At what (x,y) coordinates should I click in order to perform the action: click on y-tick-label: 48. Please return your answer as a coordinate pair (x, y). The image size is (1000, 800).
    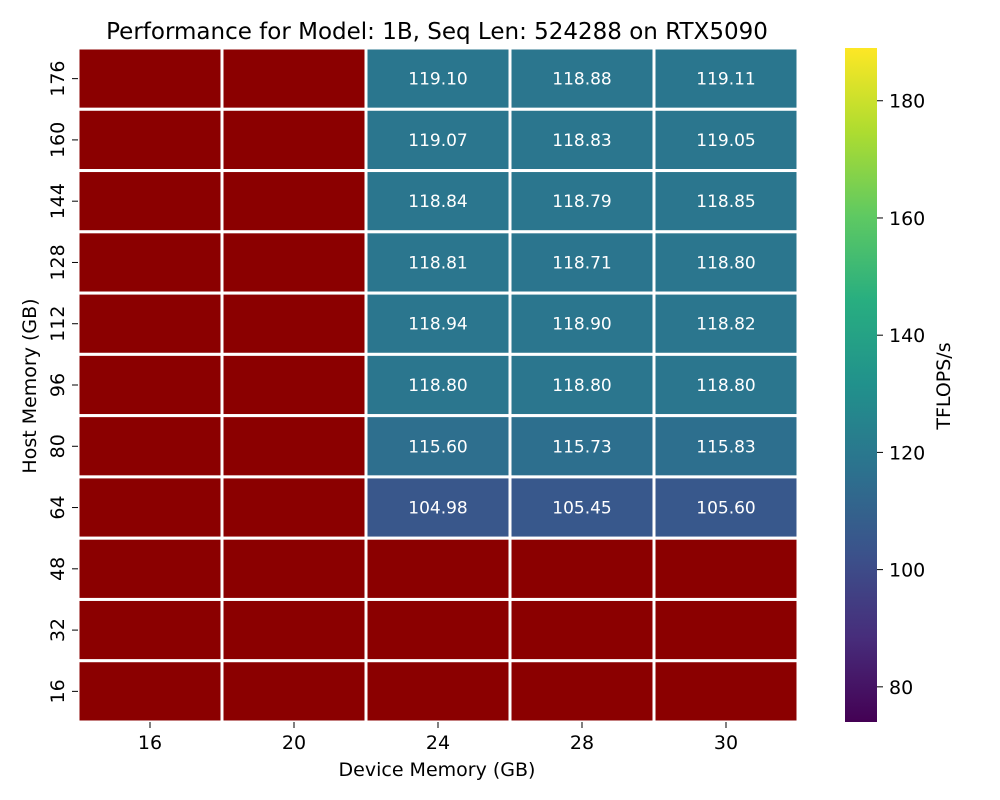
    Looking at the image, I should click on (58, 569).